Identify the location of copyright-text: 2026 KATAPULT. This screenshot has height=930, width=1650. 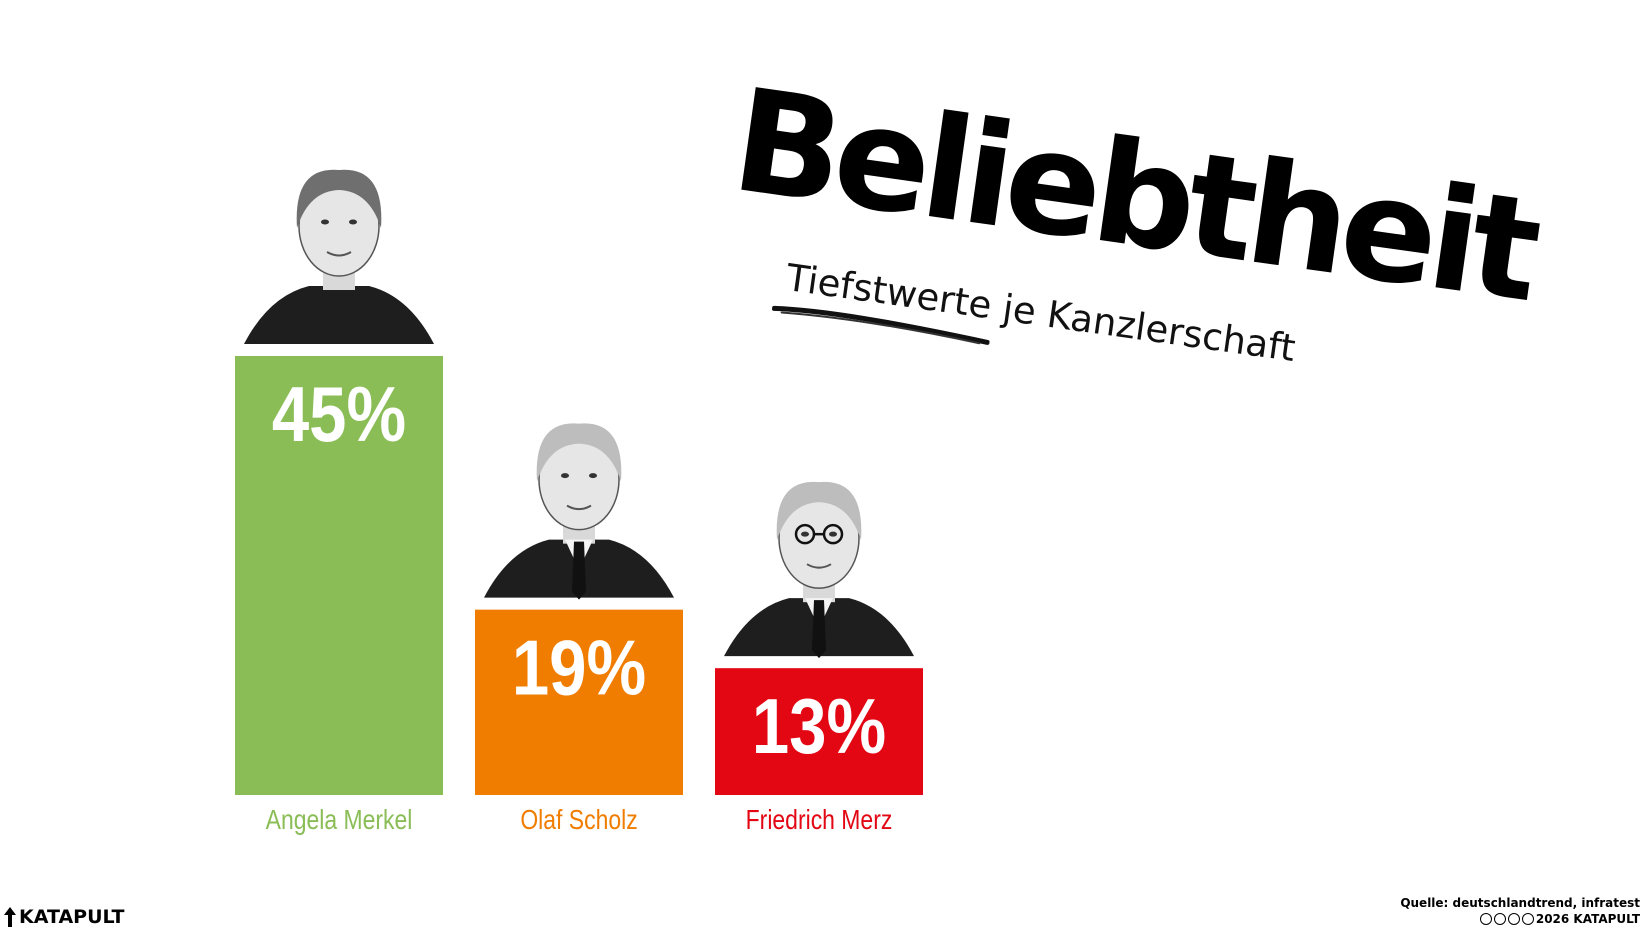
(1587, 919).